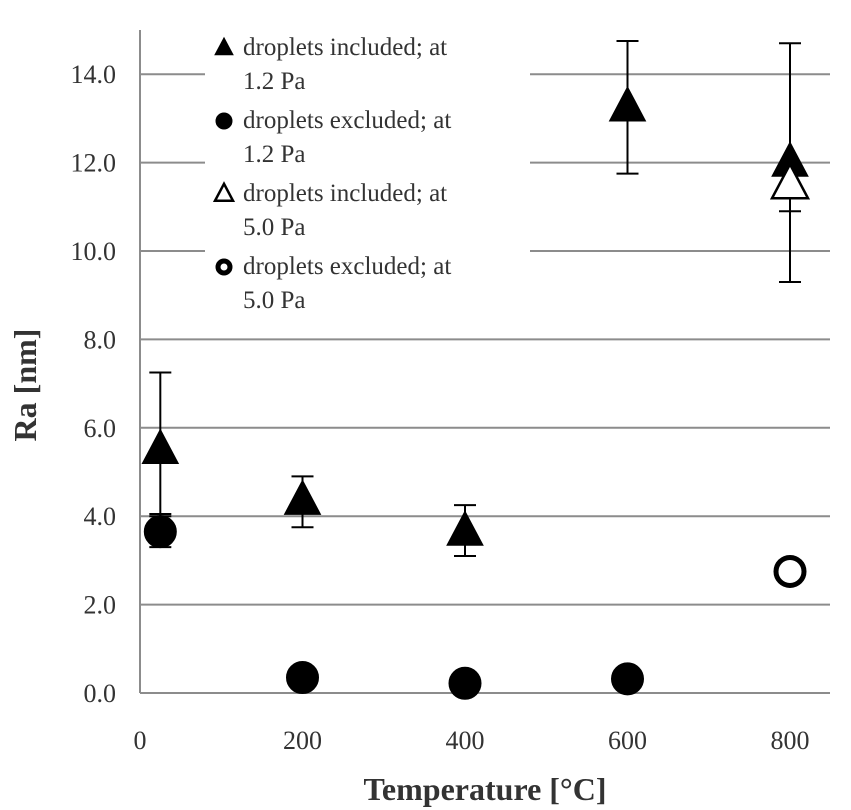 The width and height of the screenshot is (851, 810). I want to click on x-tick-label: 200, so click(302, 740).